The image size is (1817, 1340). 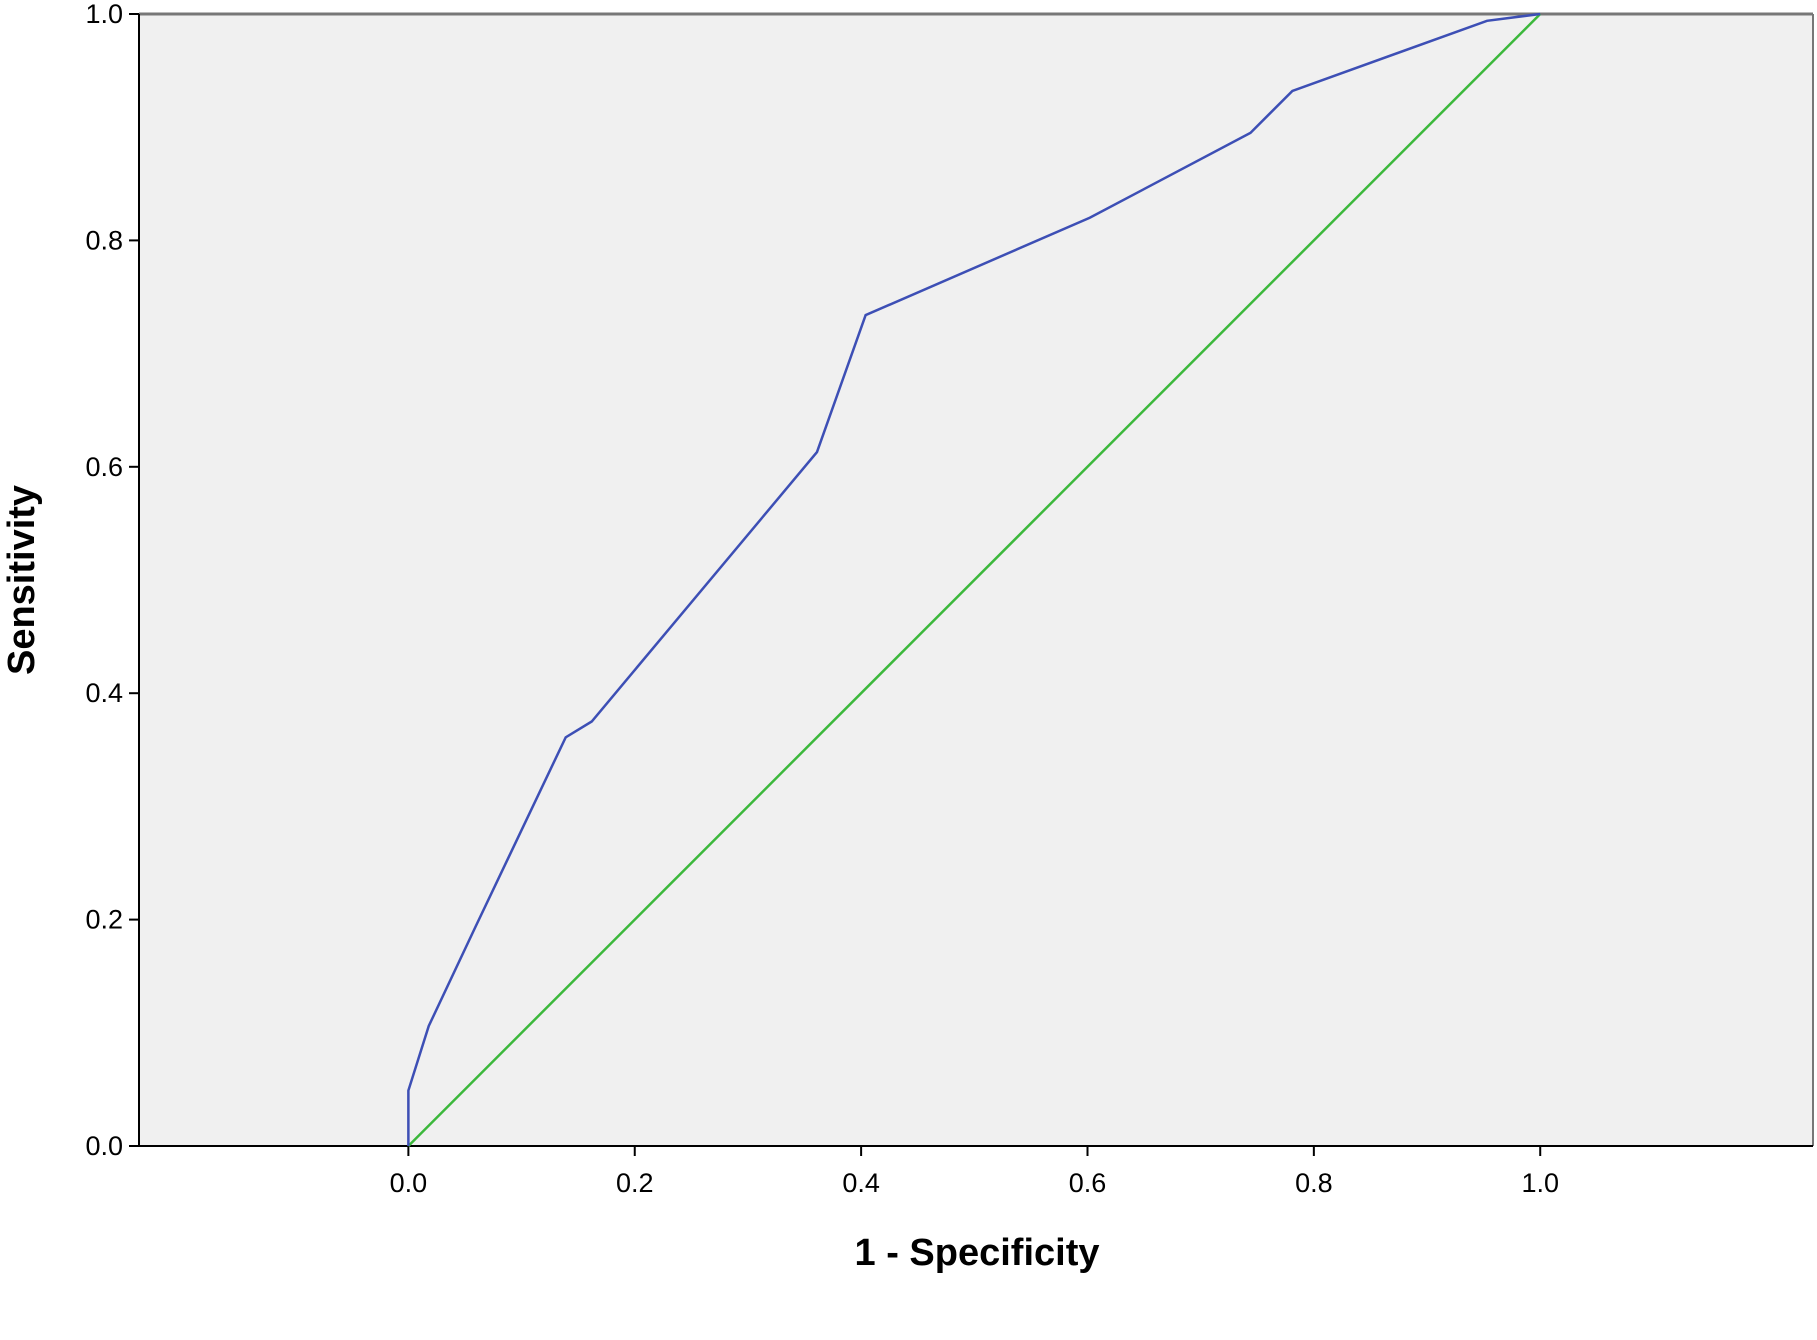 I want to click on y-tick-label: 0.2, so click(x=104, y=920).